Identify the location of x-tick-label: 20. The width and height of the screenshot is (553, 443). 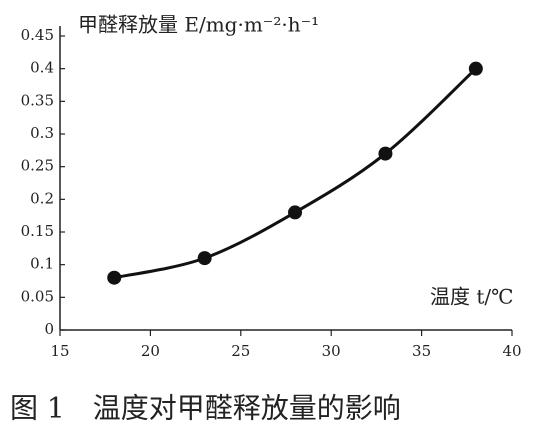
(150, 351).